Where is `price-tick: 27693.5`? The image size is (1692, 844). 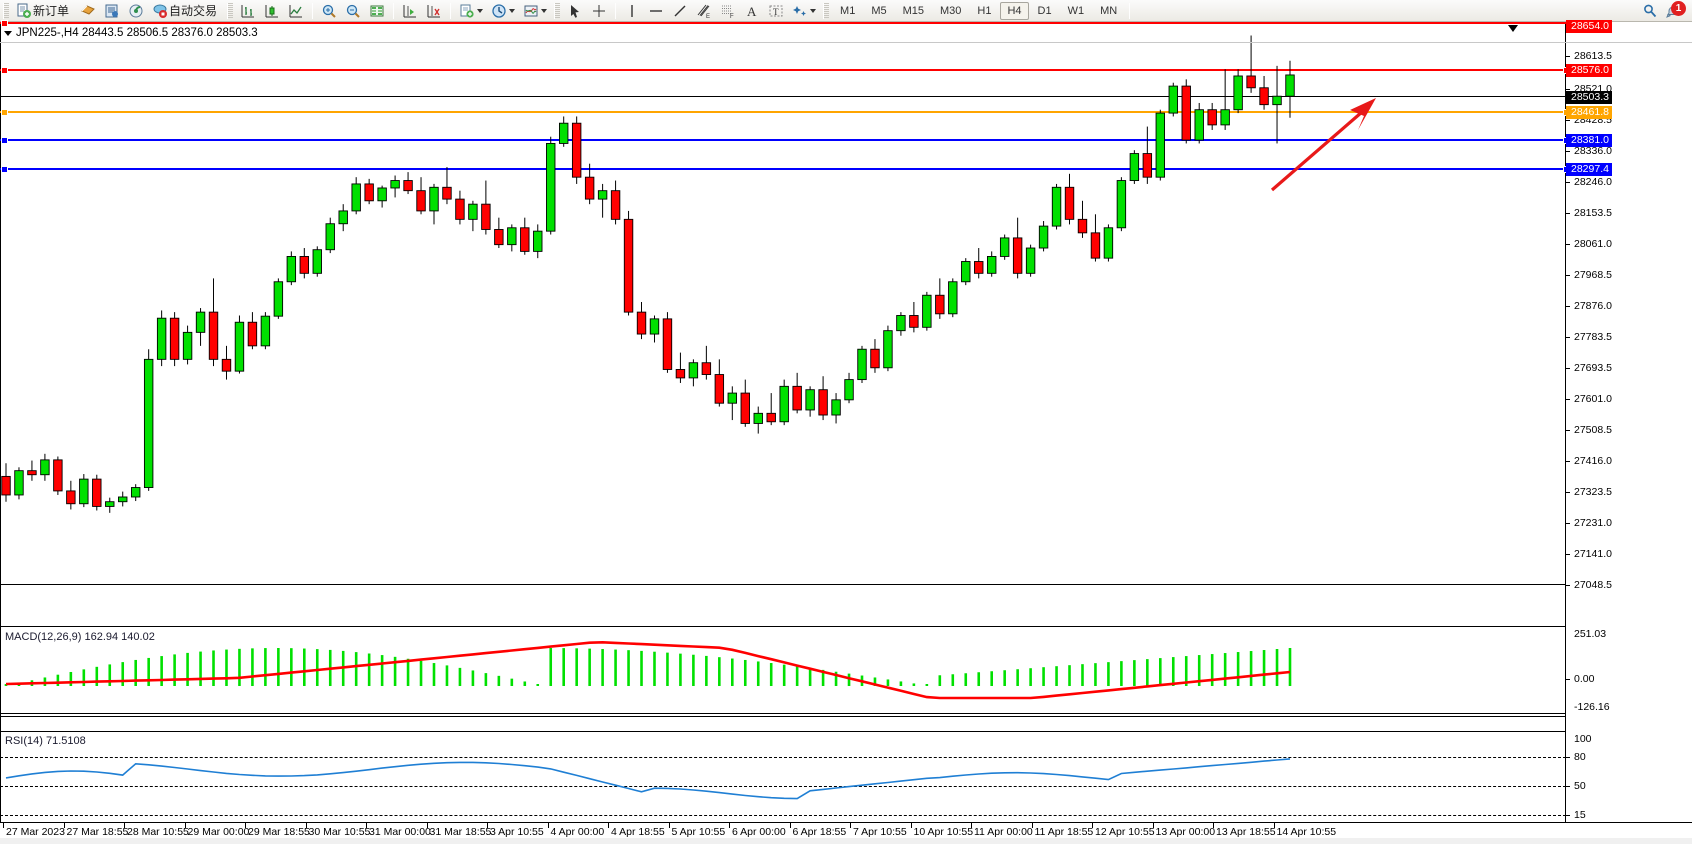 price-tick: 27693.5 is located at coordinates (1589, 368).